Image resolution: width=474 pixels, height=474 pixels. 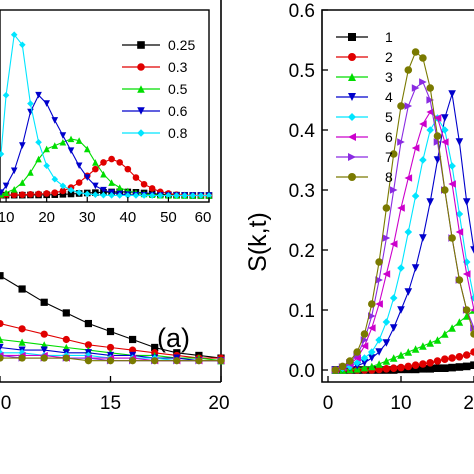 I want to click on panel-b-y-tick-label: 0.0, so click(x=302, y=371).